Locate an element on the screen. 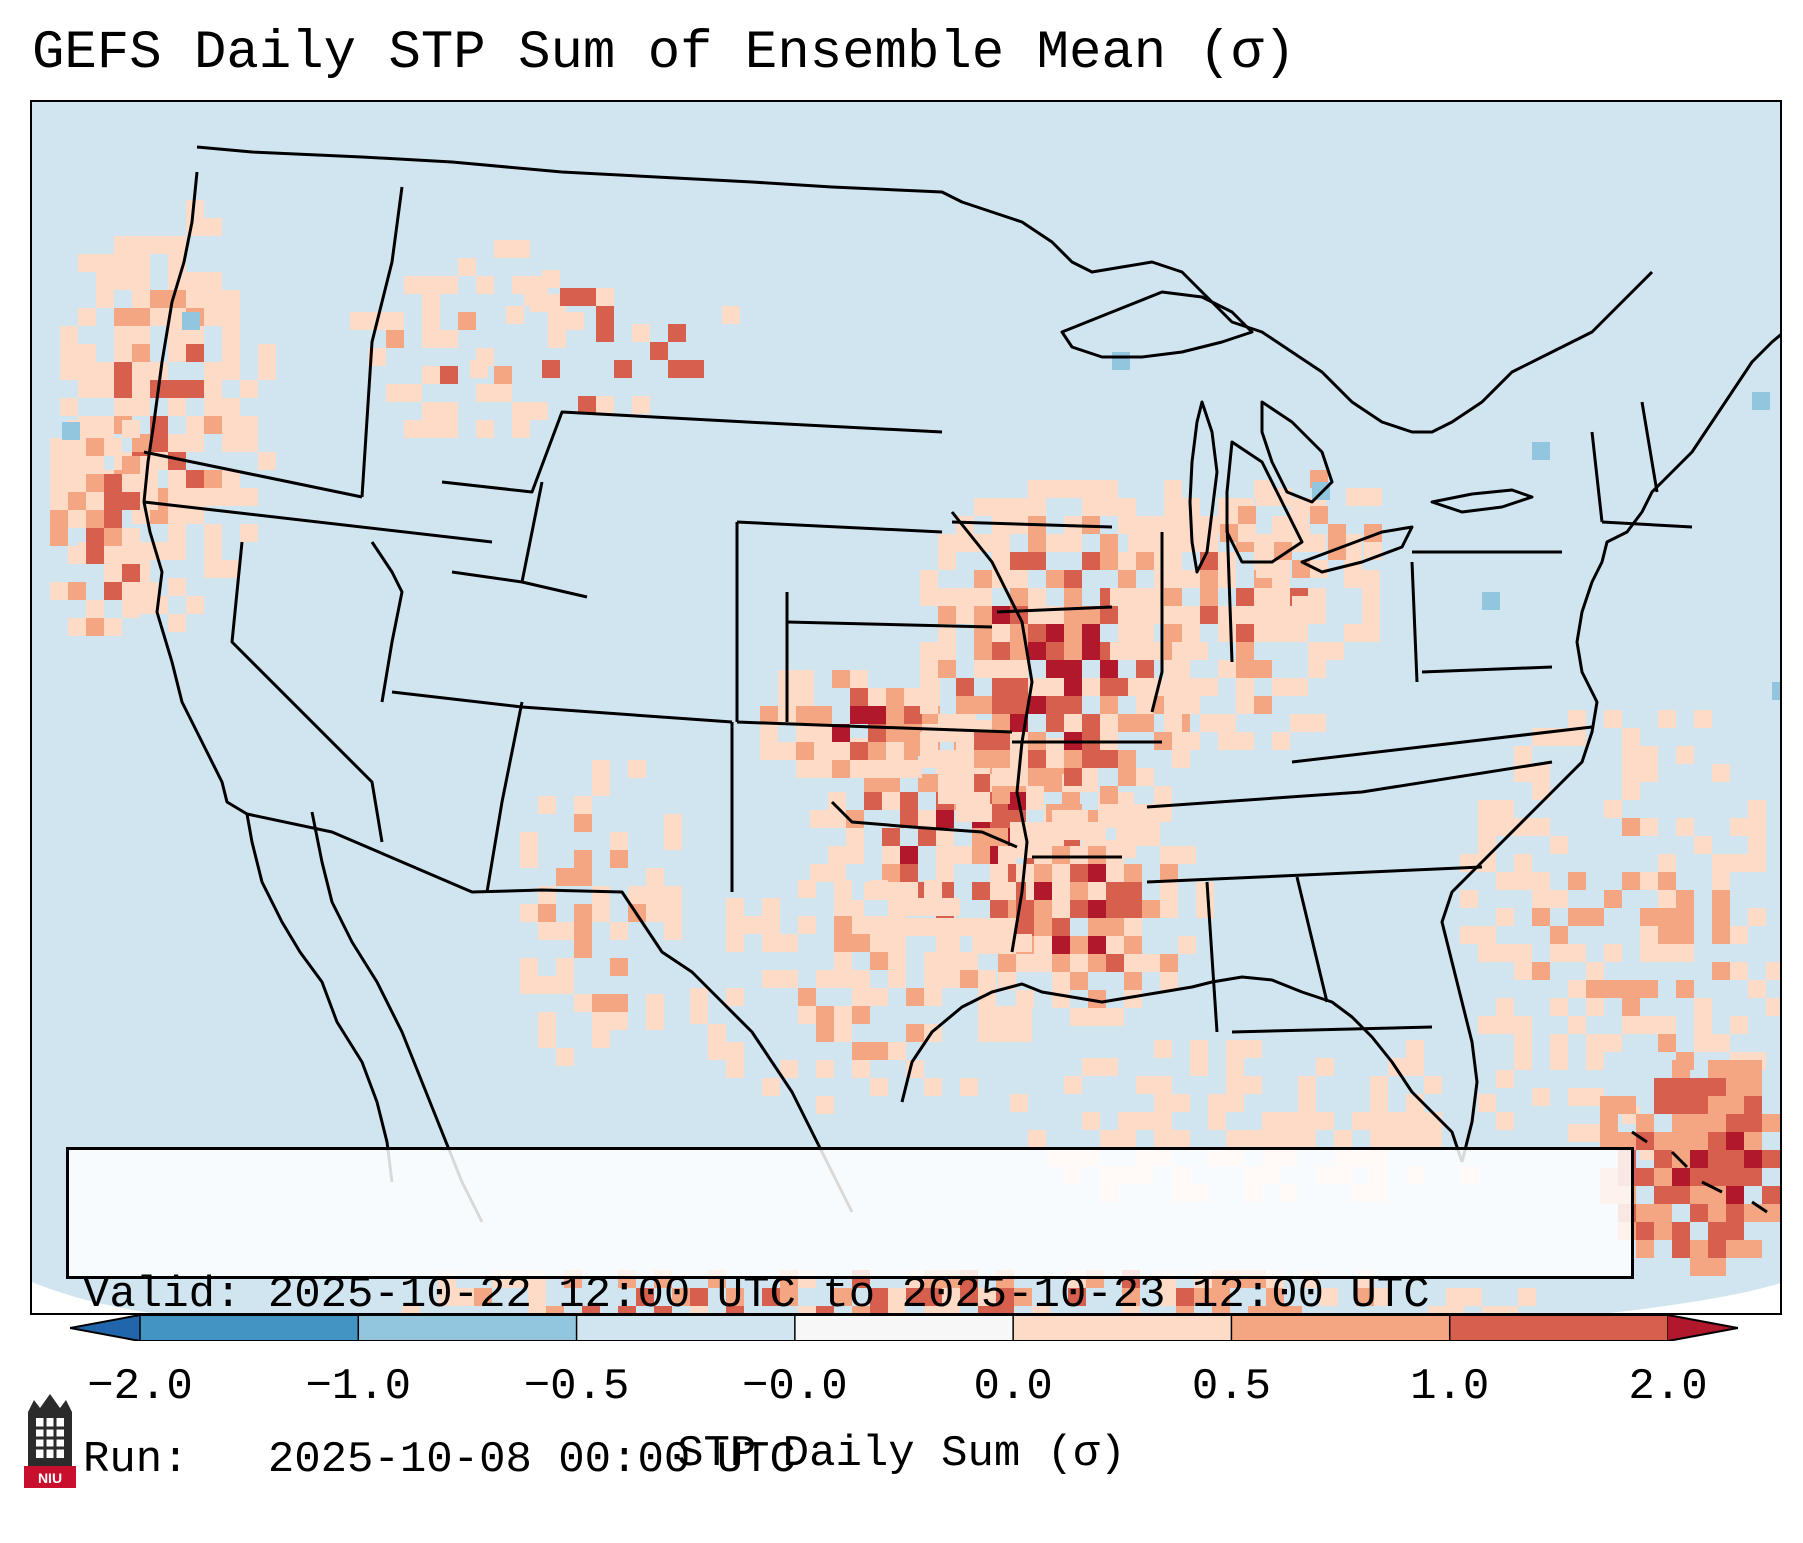 This screenshot has width=1803, height=1543. border-nh-me is located at coordinates (1649, 447).